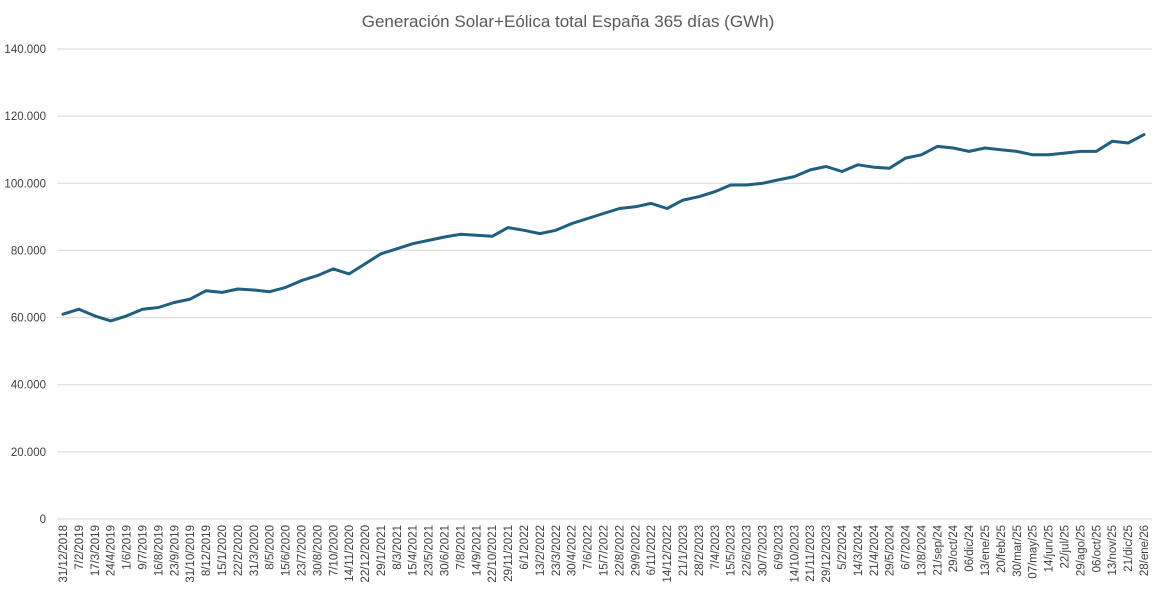 The image size is (1160, 590). I want to click on x-tick-label: 06/dic/24, so click(970, 547).